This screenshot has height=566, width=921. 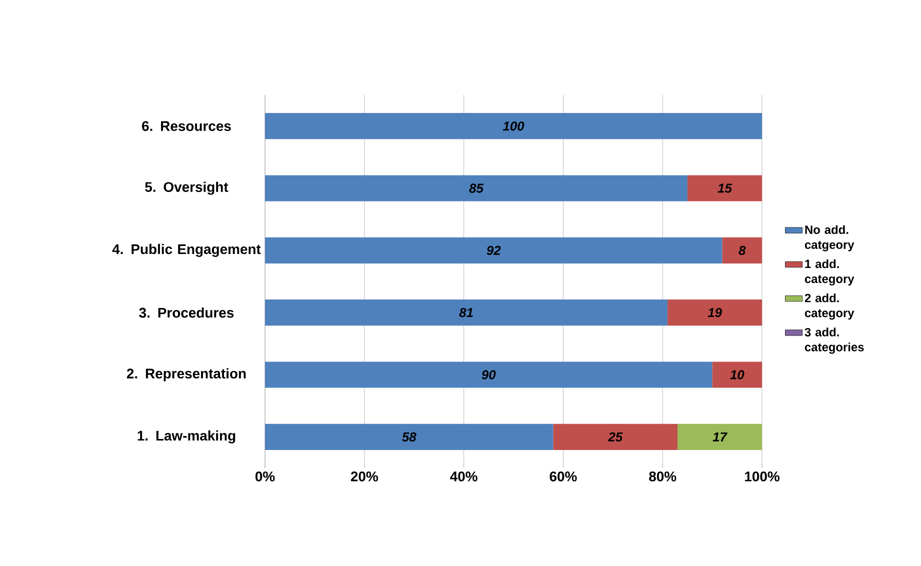 What do you see at coordinates (464, 477) in the screenshot?
I see `x-tick-label: 40%` at bounding box center [464, 477].